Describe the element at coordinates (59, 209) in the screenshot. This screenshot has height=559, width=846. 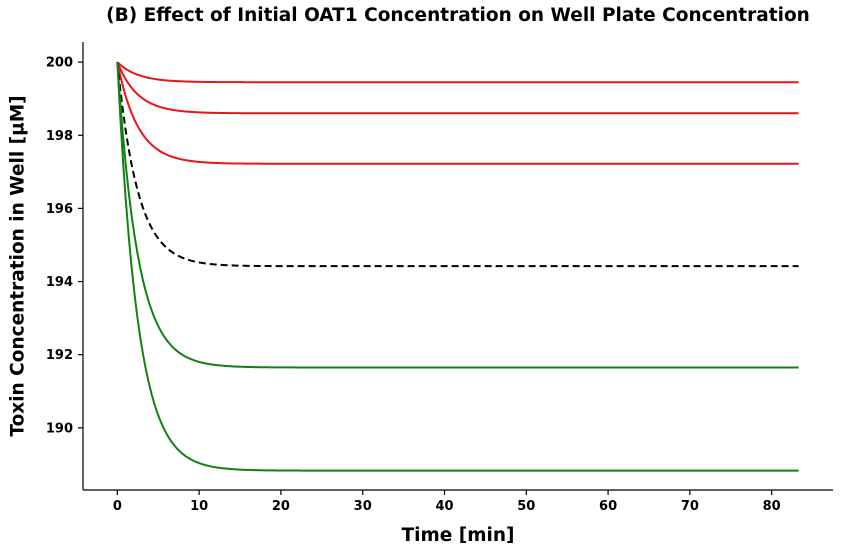
I see `y-tick-label: 196` at that location.